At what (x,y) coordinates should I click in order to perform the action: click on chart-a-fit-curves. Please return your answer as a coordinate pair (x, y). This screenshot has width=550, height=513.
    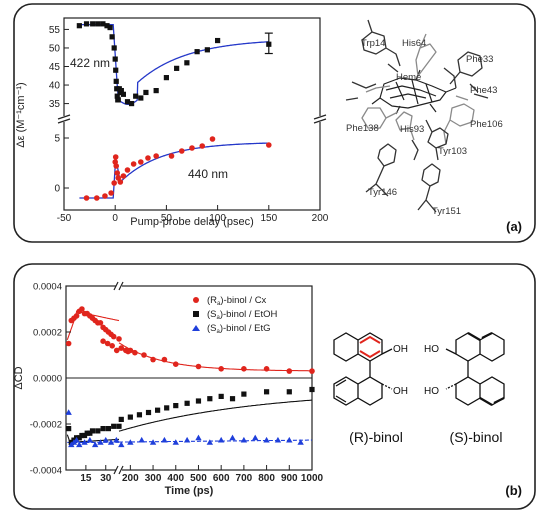
    Looking at the image, I should click on (174, 111).